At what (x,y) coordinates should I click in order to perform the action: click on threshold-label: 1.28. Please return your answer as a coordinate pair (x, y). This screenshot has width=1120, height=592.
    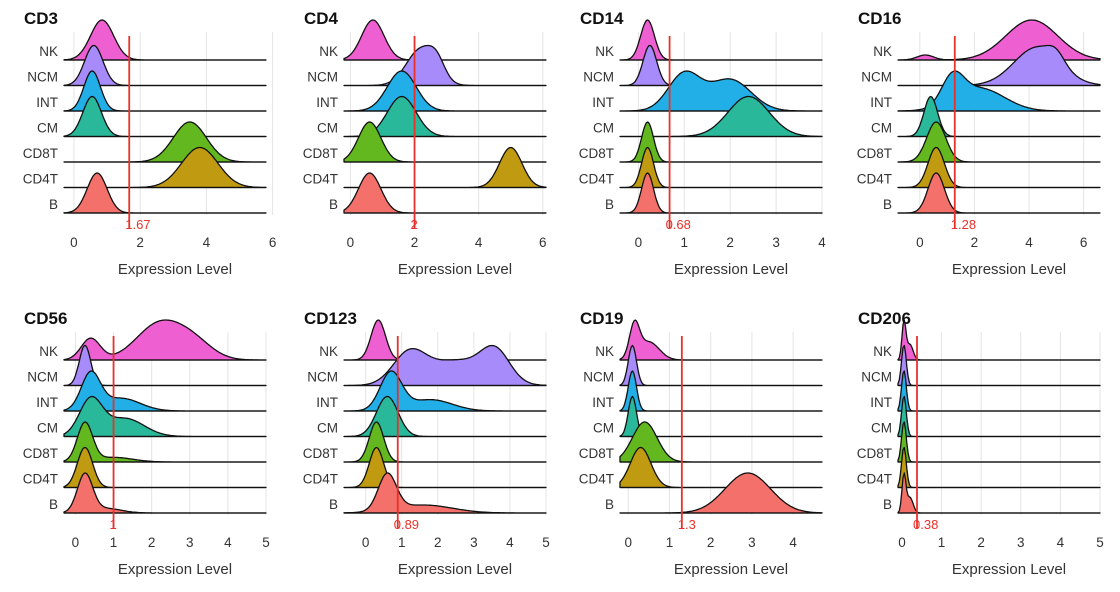
    Looking at the image, I should click on (963, 224).